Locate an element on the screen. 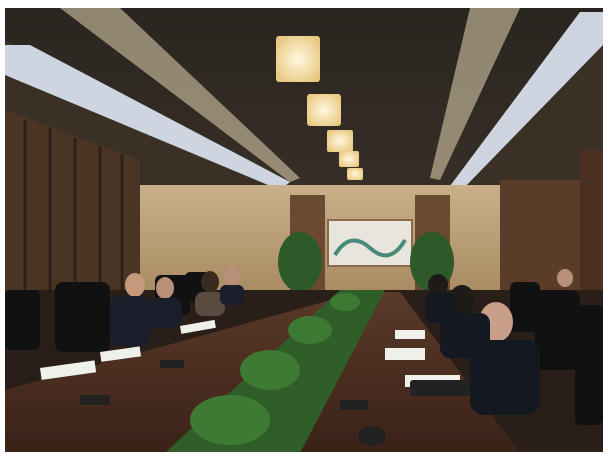 Image resolution: width=608 pixels, height=457 pixels. people-left is located at coordinates (177, 306).